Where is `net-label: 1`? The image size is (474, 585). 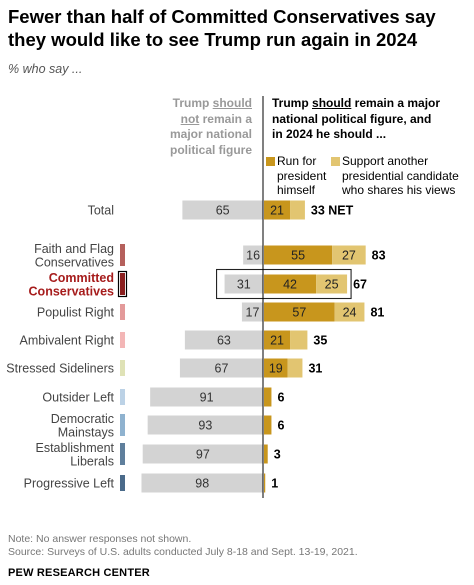 net-label: 1 is located at coordinates (274, 484).